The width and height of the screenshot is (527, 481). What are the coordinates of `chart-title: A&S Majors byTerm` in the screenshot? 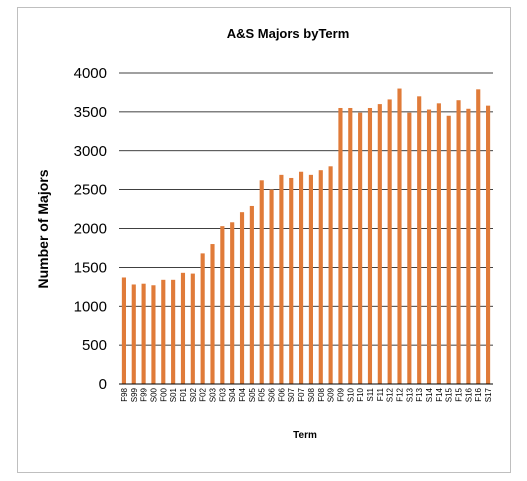 It's located at (288, 33).